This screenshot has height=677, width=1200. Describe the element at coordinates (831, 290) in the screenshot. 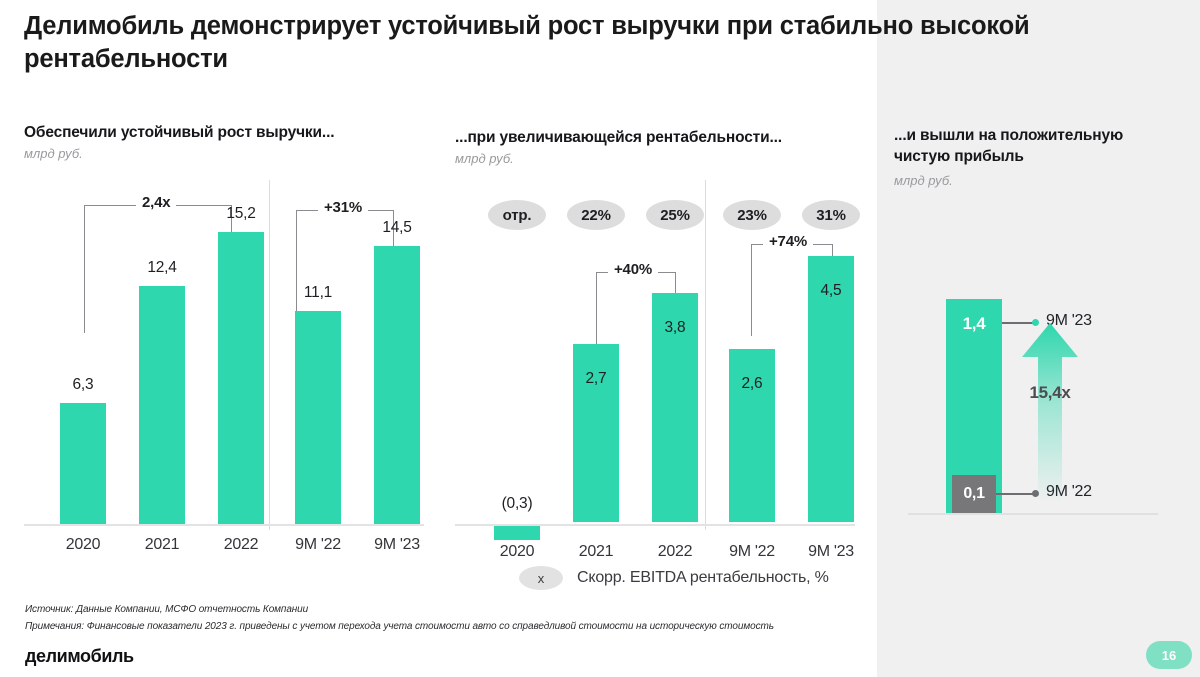

I see `bar-value-9m23: 4,5` at that location.